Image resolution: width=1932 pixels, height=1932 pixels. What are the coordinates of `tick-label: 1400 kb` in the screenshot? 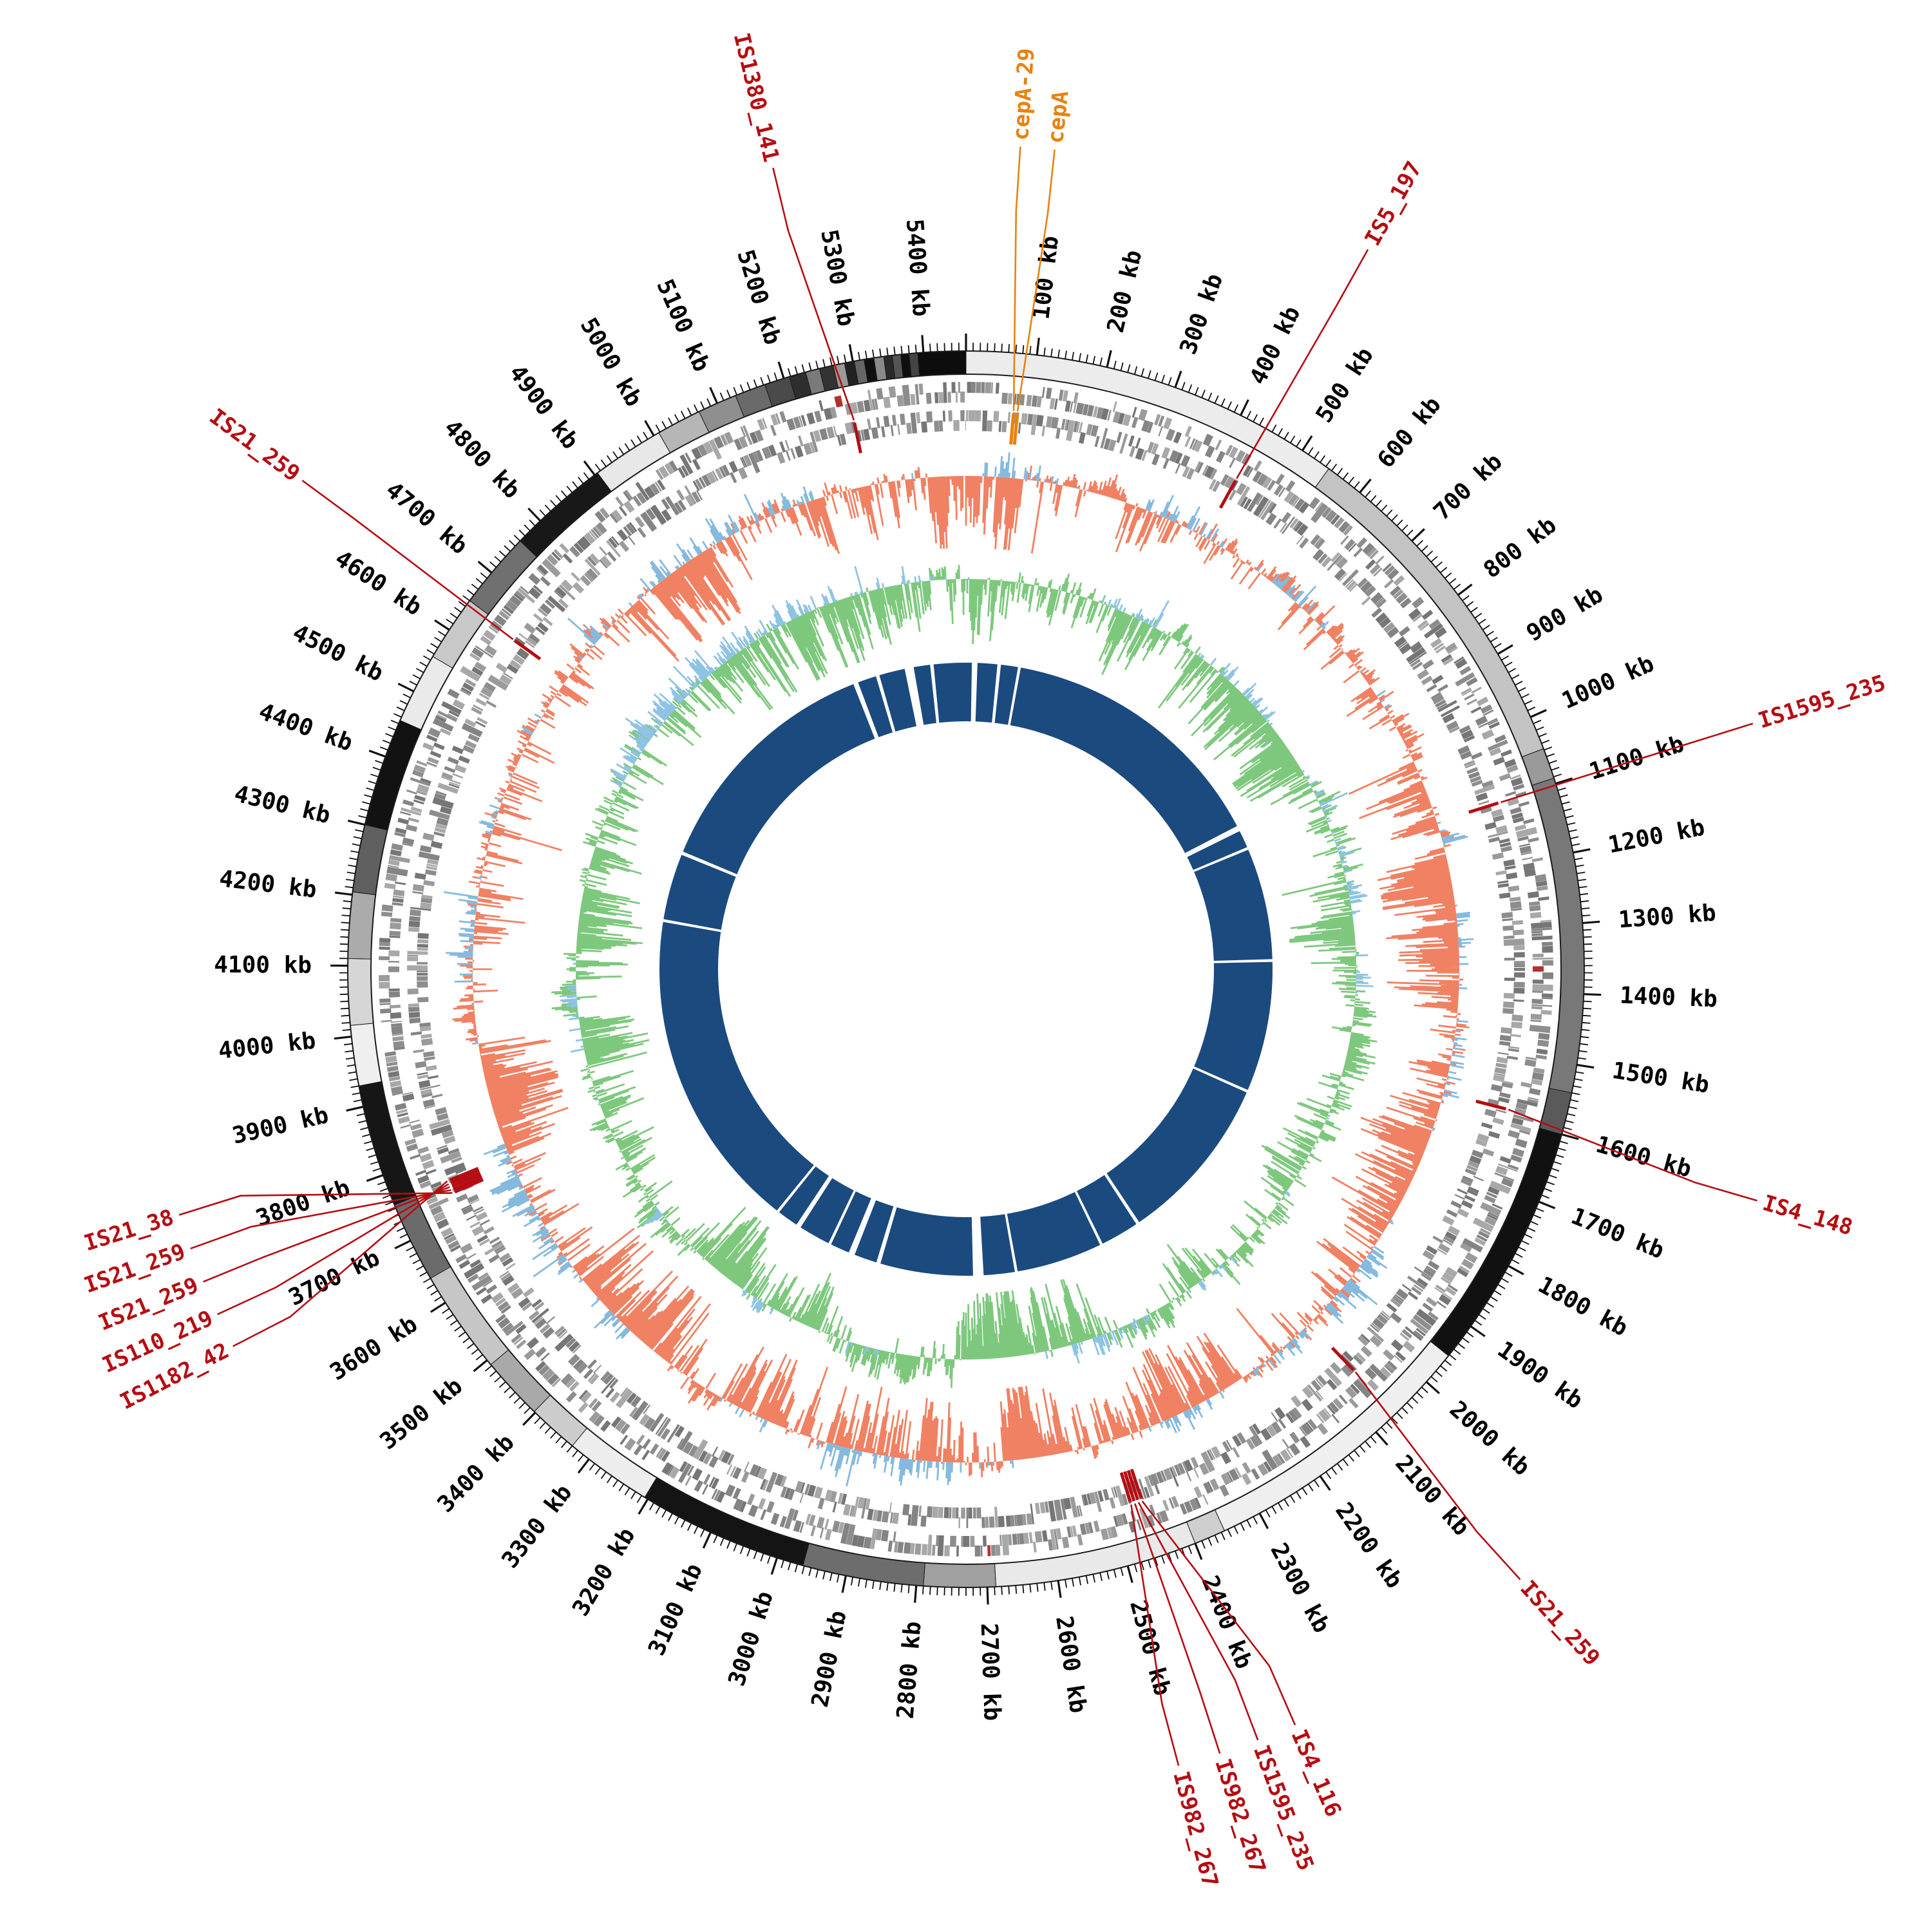 It's located at (1669, 997).